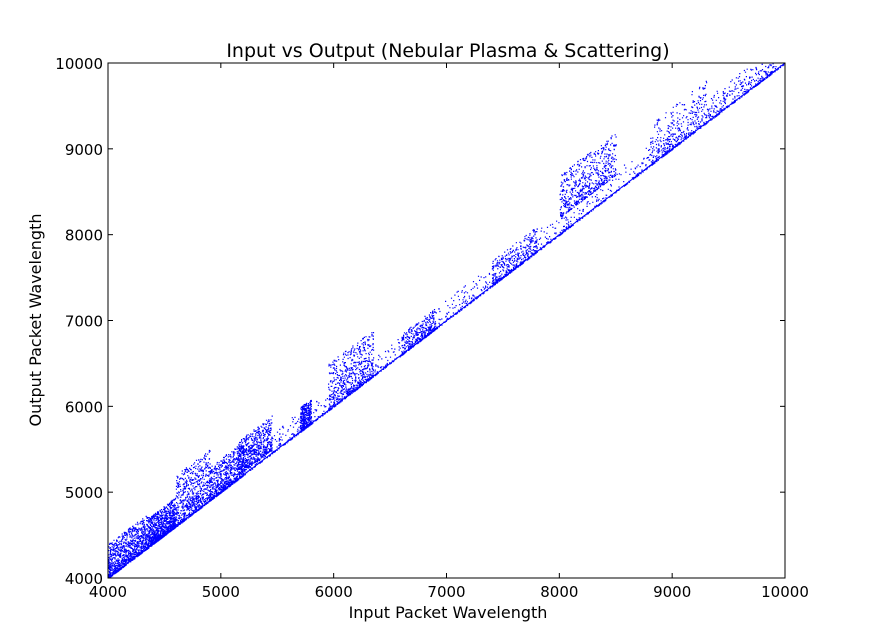 Image resolution: width=873 pixels, height=643 pixels. What do you see at coordinates (84, 236) in the screenshot?
I see `y-tick-label: 8000` at bounding box center [84, 236].